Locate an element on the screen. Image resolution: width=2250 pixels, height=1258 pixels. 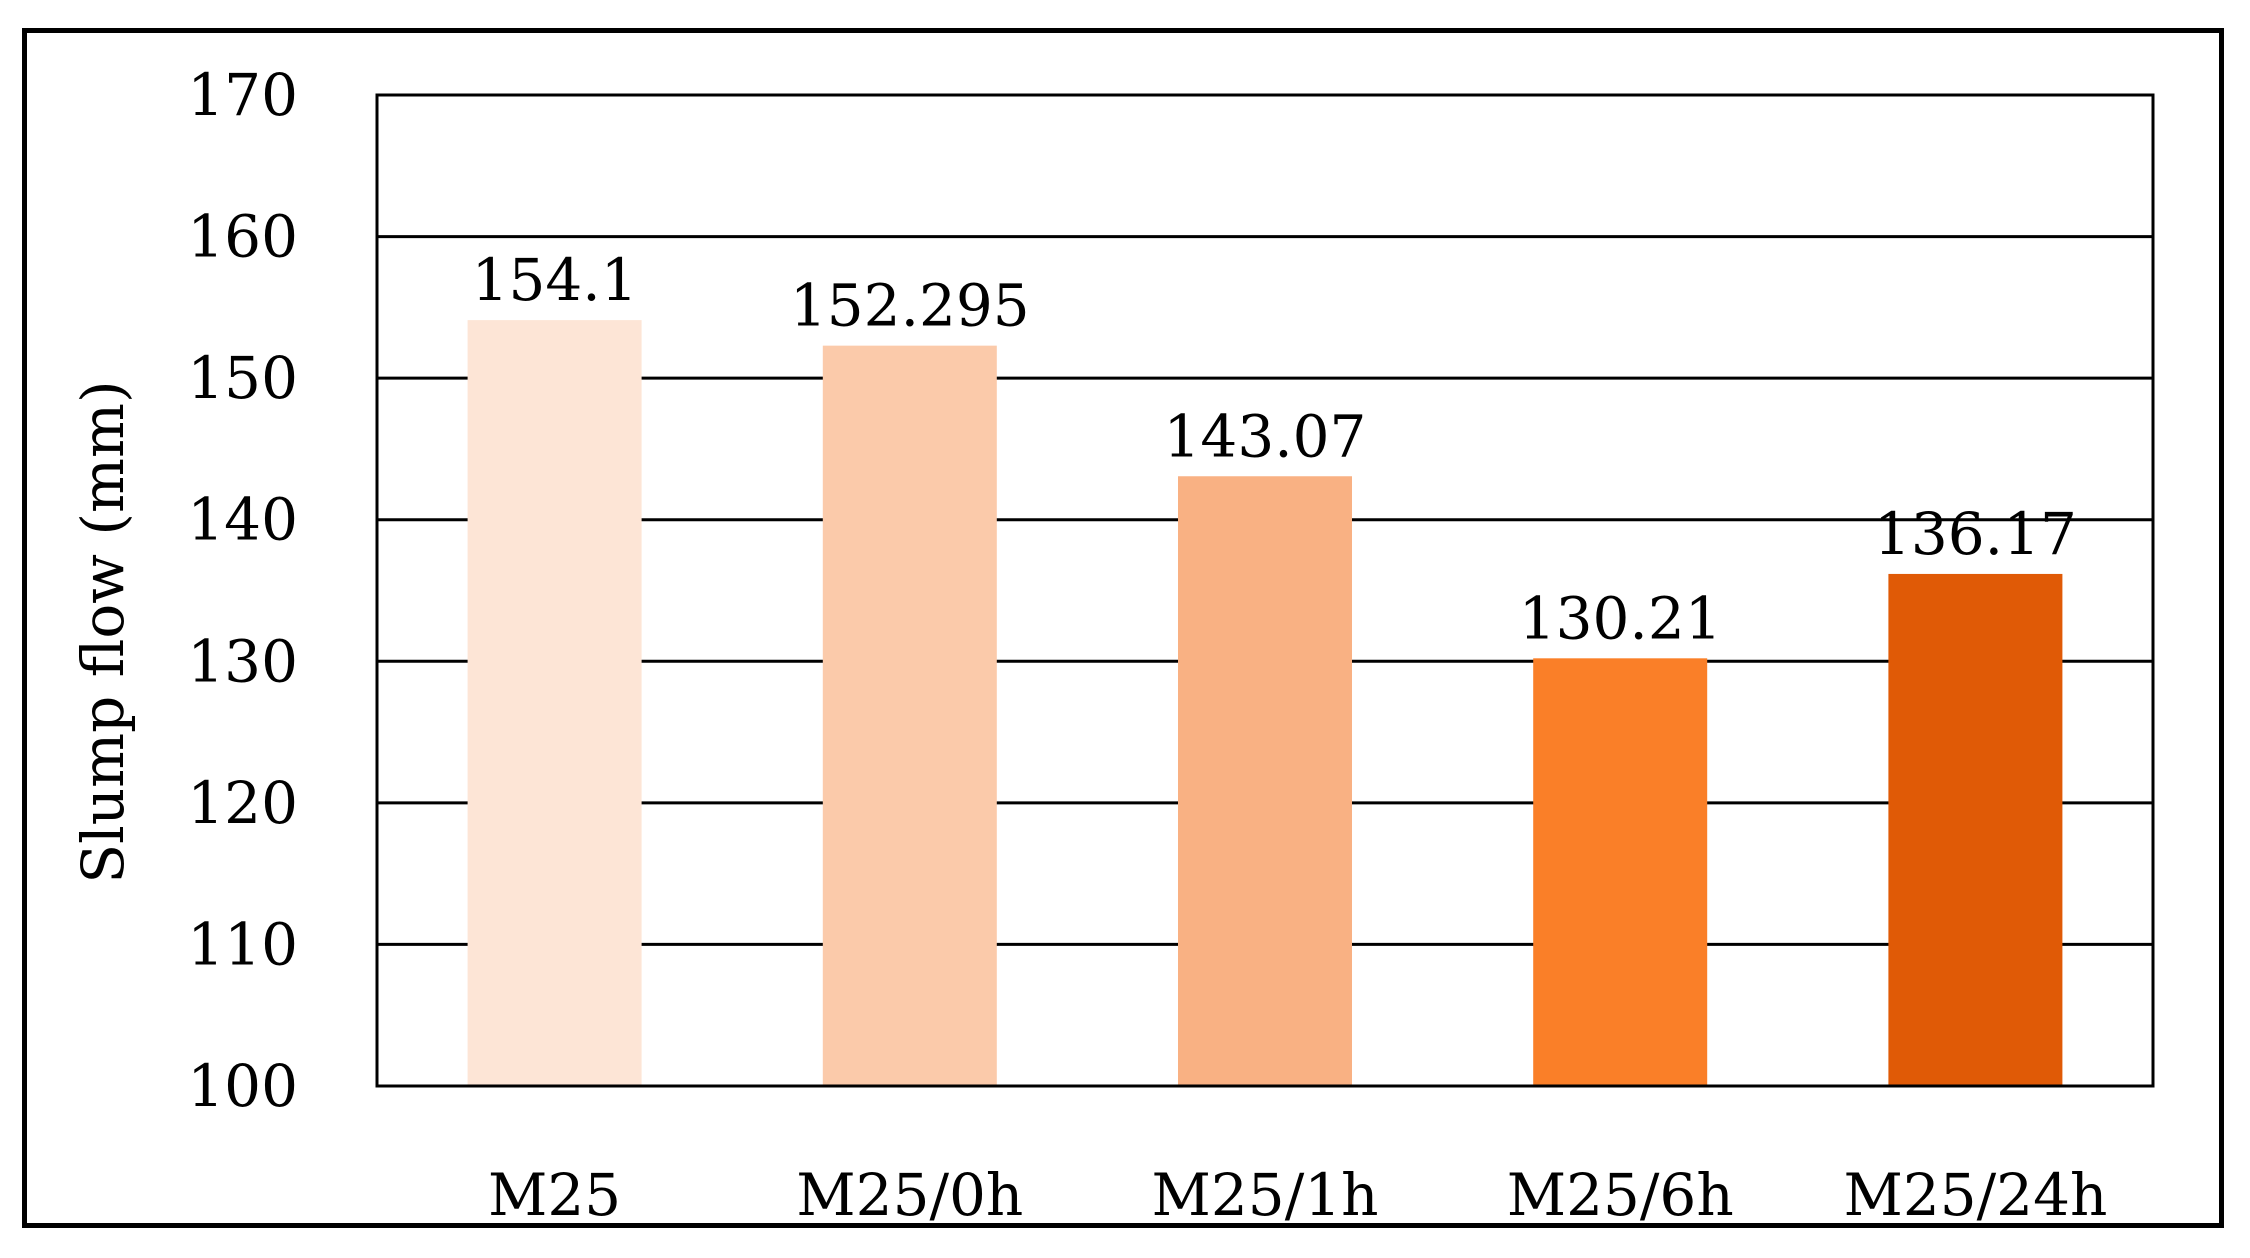
x-tick-label-M25: M25 is located at coordinates (554, 1195).